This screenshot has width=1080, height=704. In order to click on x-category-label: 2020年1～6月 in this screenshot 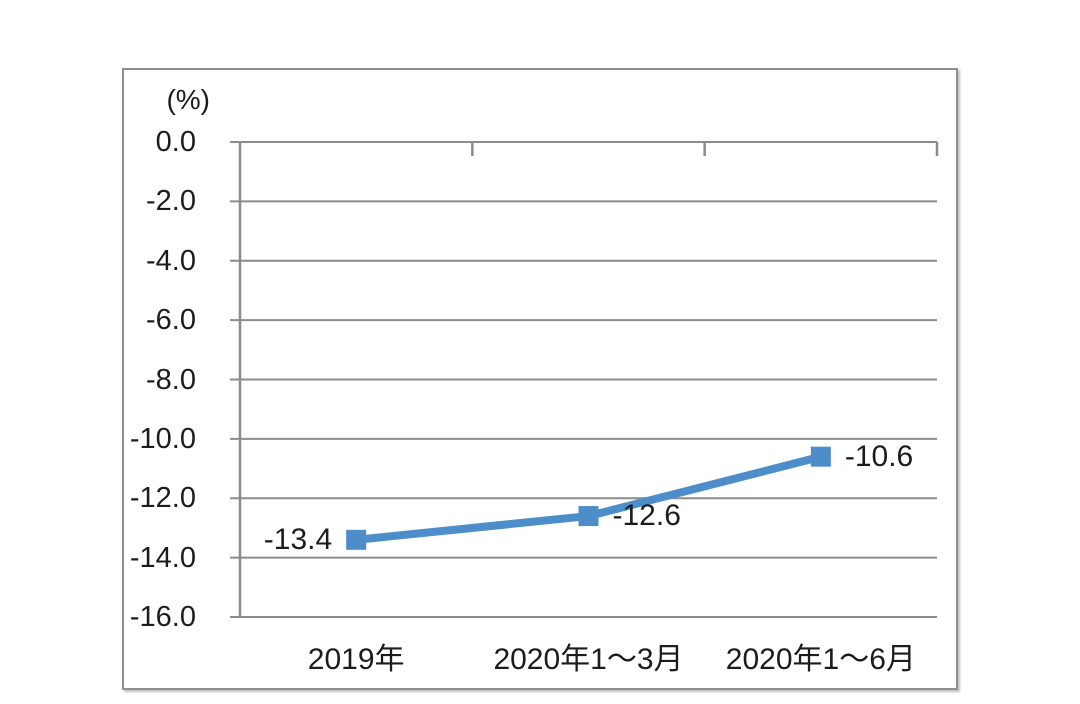, I will do `click(820, 659)`.